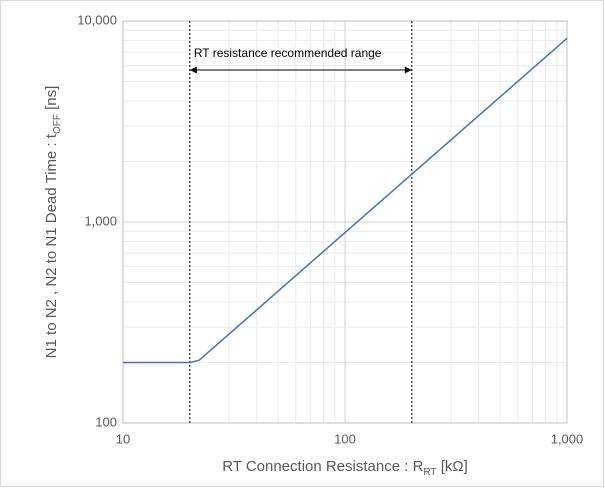  I want to click on x-label: RT Connection Resistance : RRT [kΩ], so click(345, 468).